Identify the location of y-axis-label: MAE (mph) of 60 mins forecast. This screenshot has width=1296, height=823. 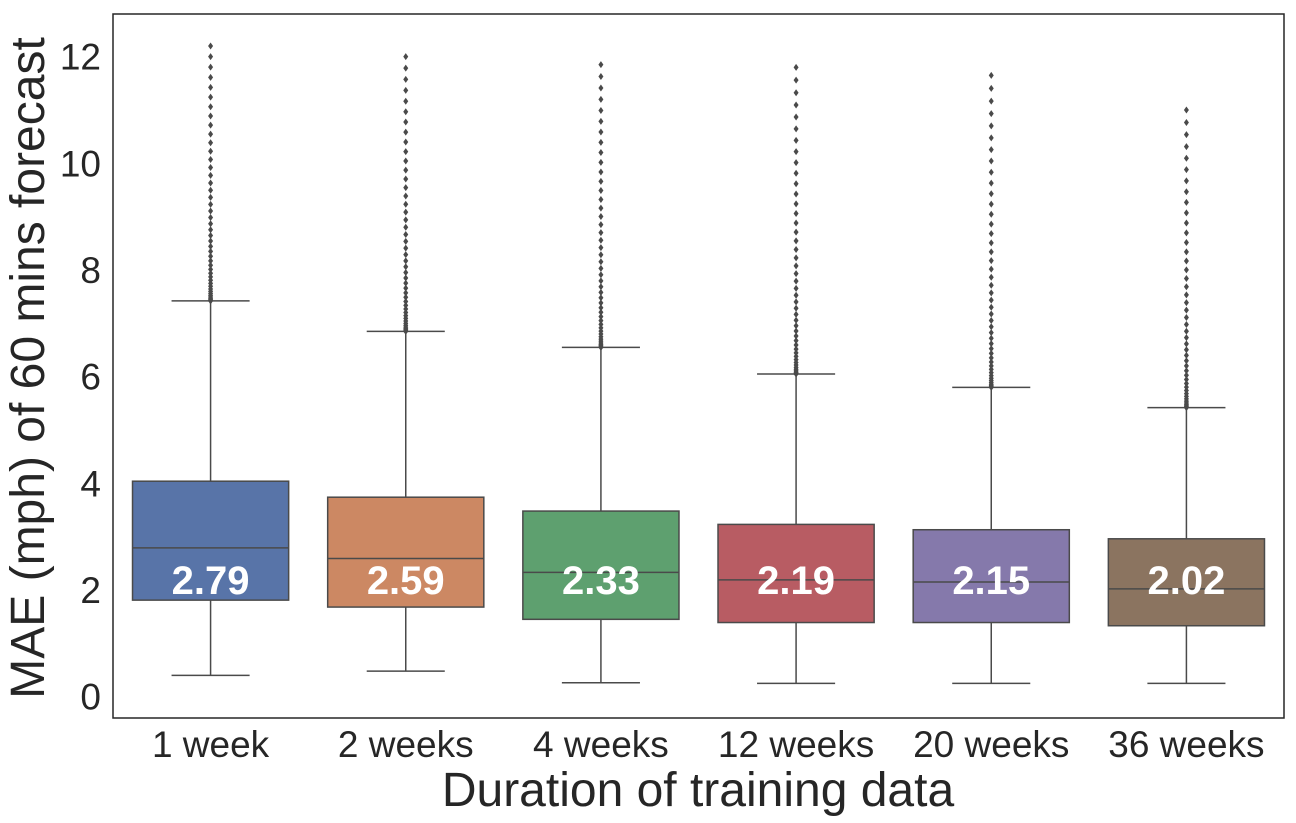
(28, 368).